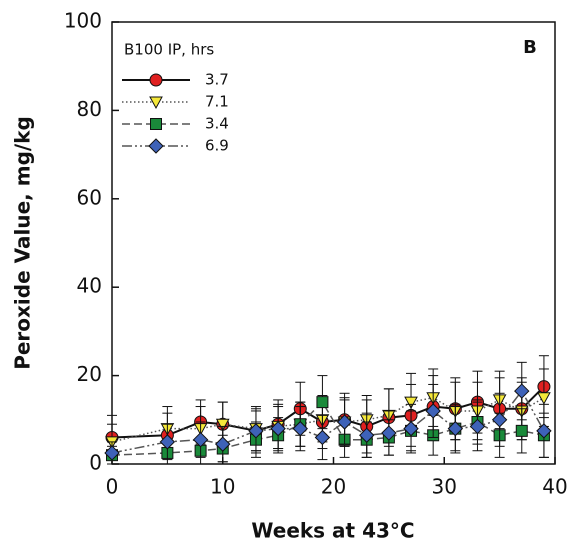 Image resolution: width=568 pixels, height=550 pixels. Describe the element at coordinates (112, 487) in the screenshot. I see `x-tick-label: 0` at that location.